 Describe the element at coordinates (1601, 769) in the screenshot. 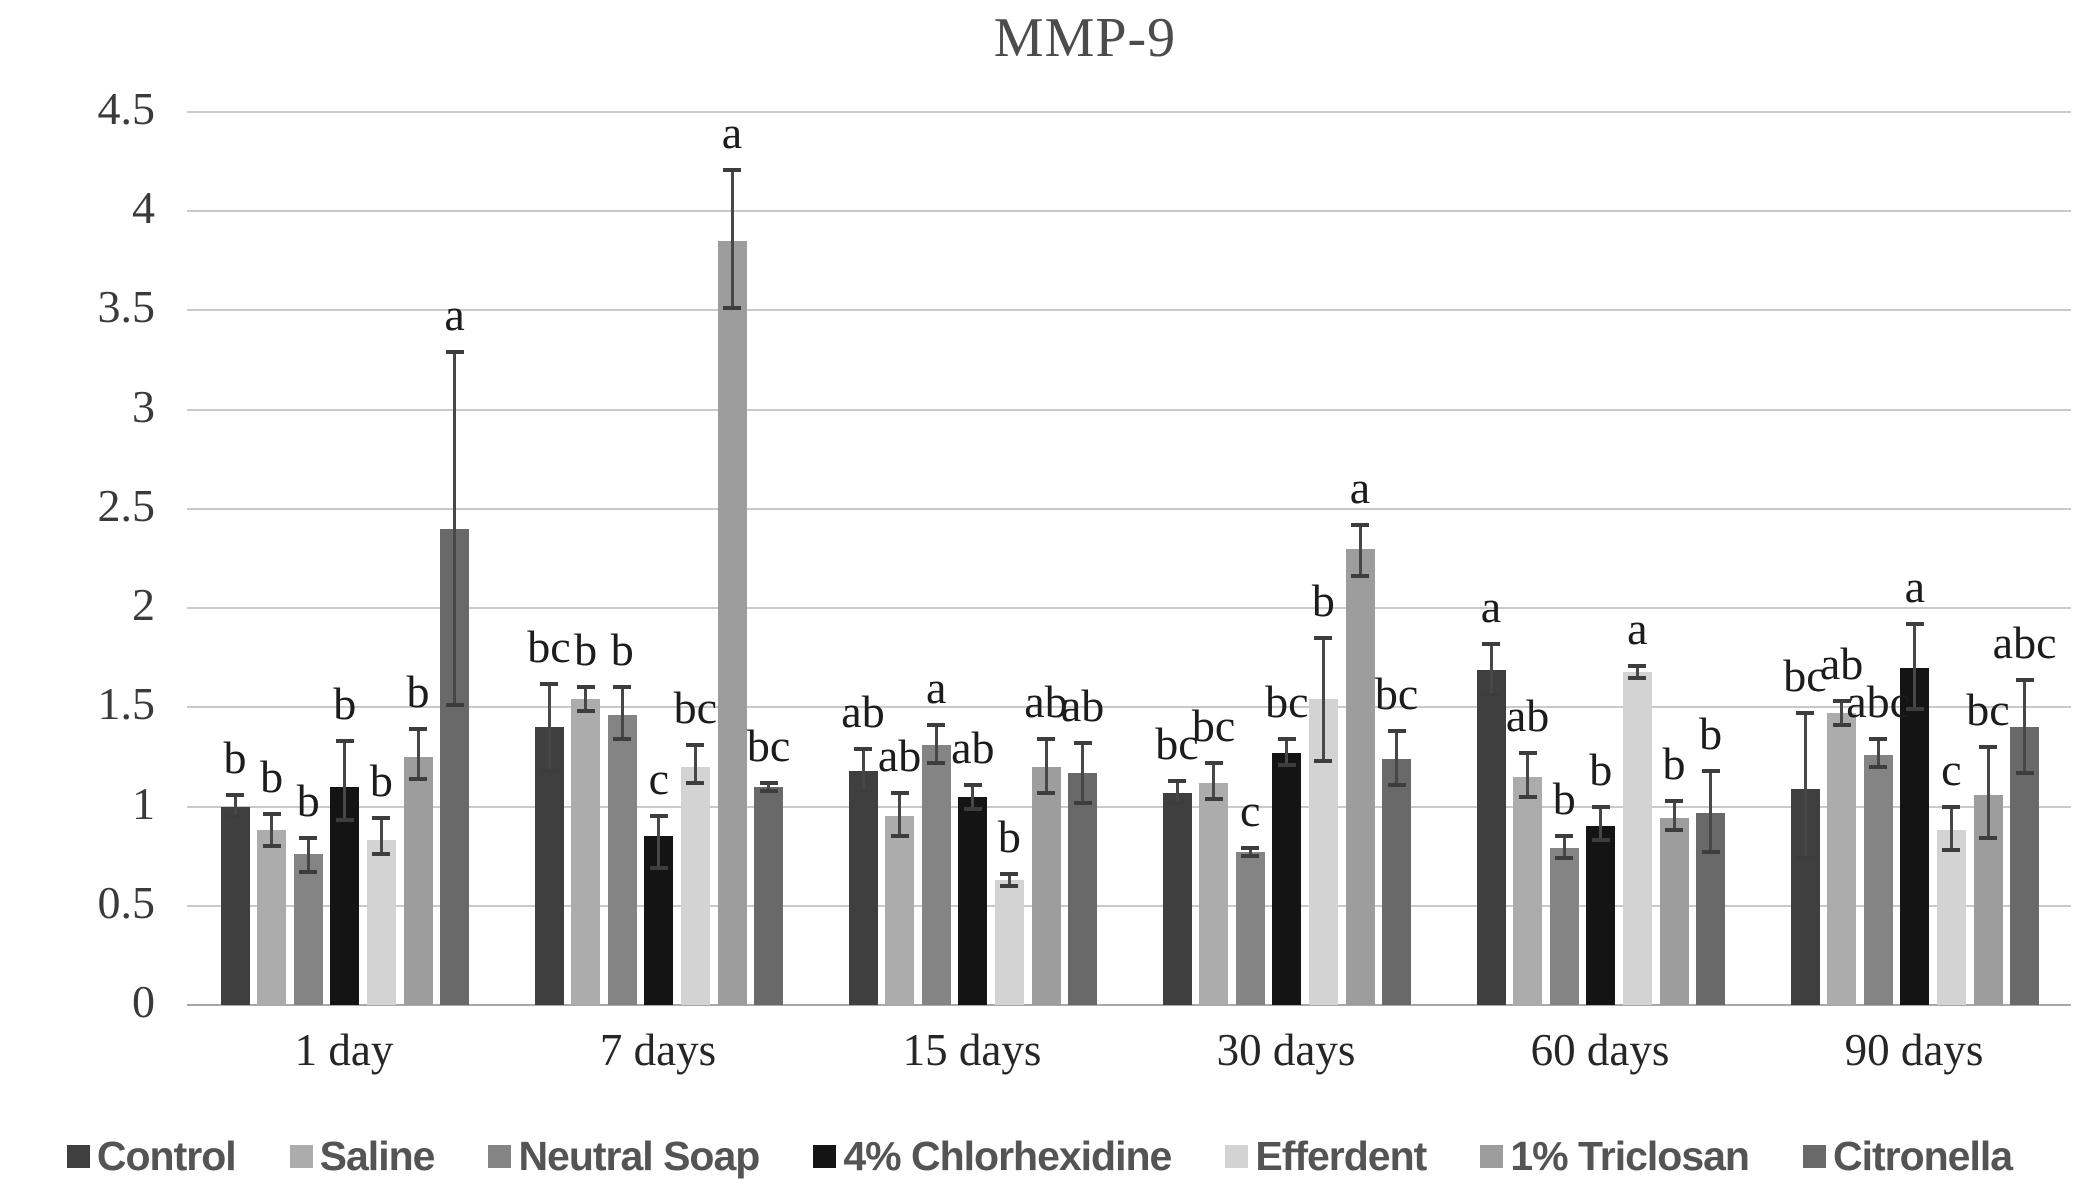

I see `sig-letter-4-chlorhexidine-4: b` at that location.